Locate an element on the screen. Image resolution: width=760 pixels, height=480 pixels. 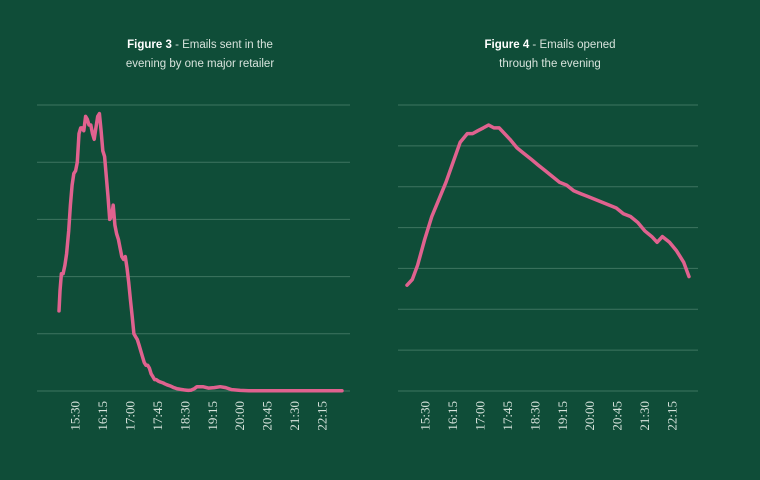
figure-3-label: Figure 3 is located at coordinates (149, 45).